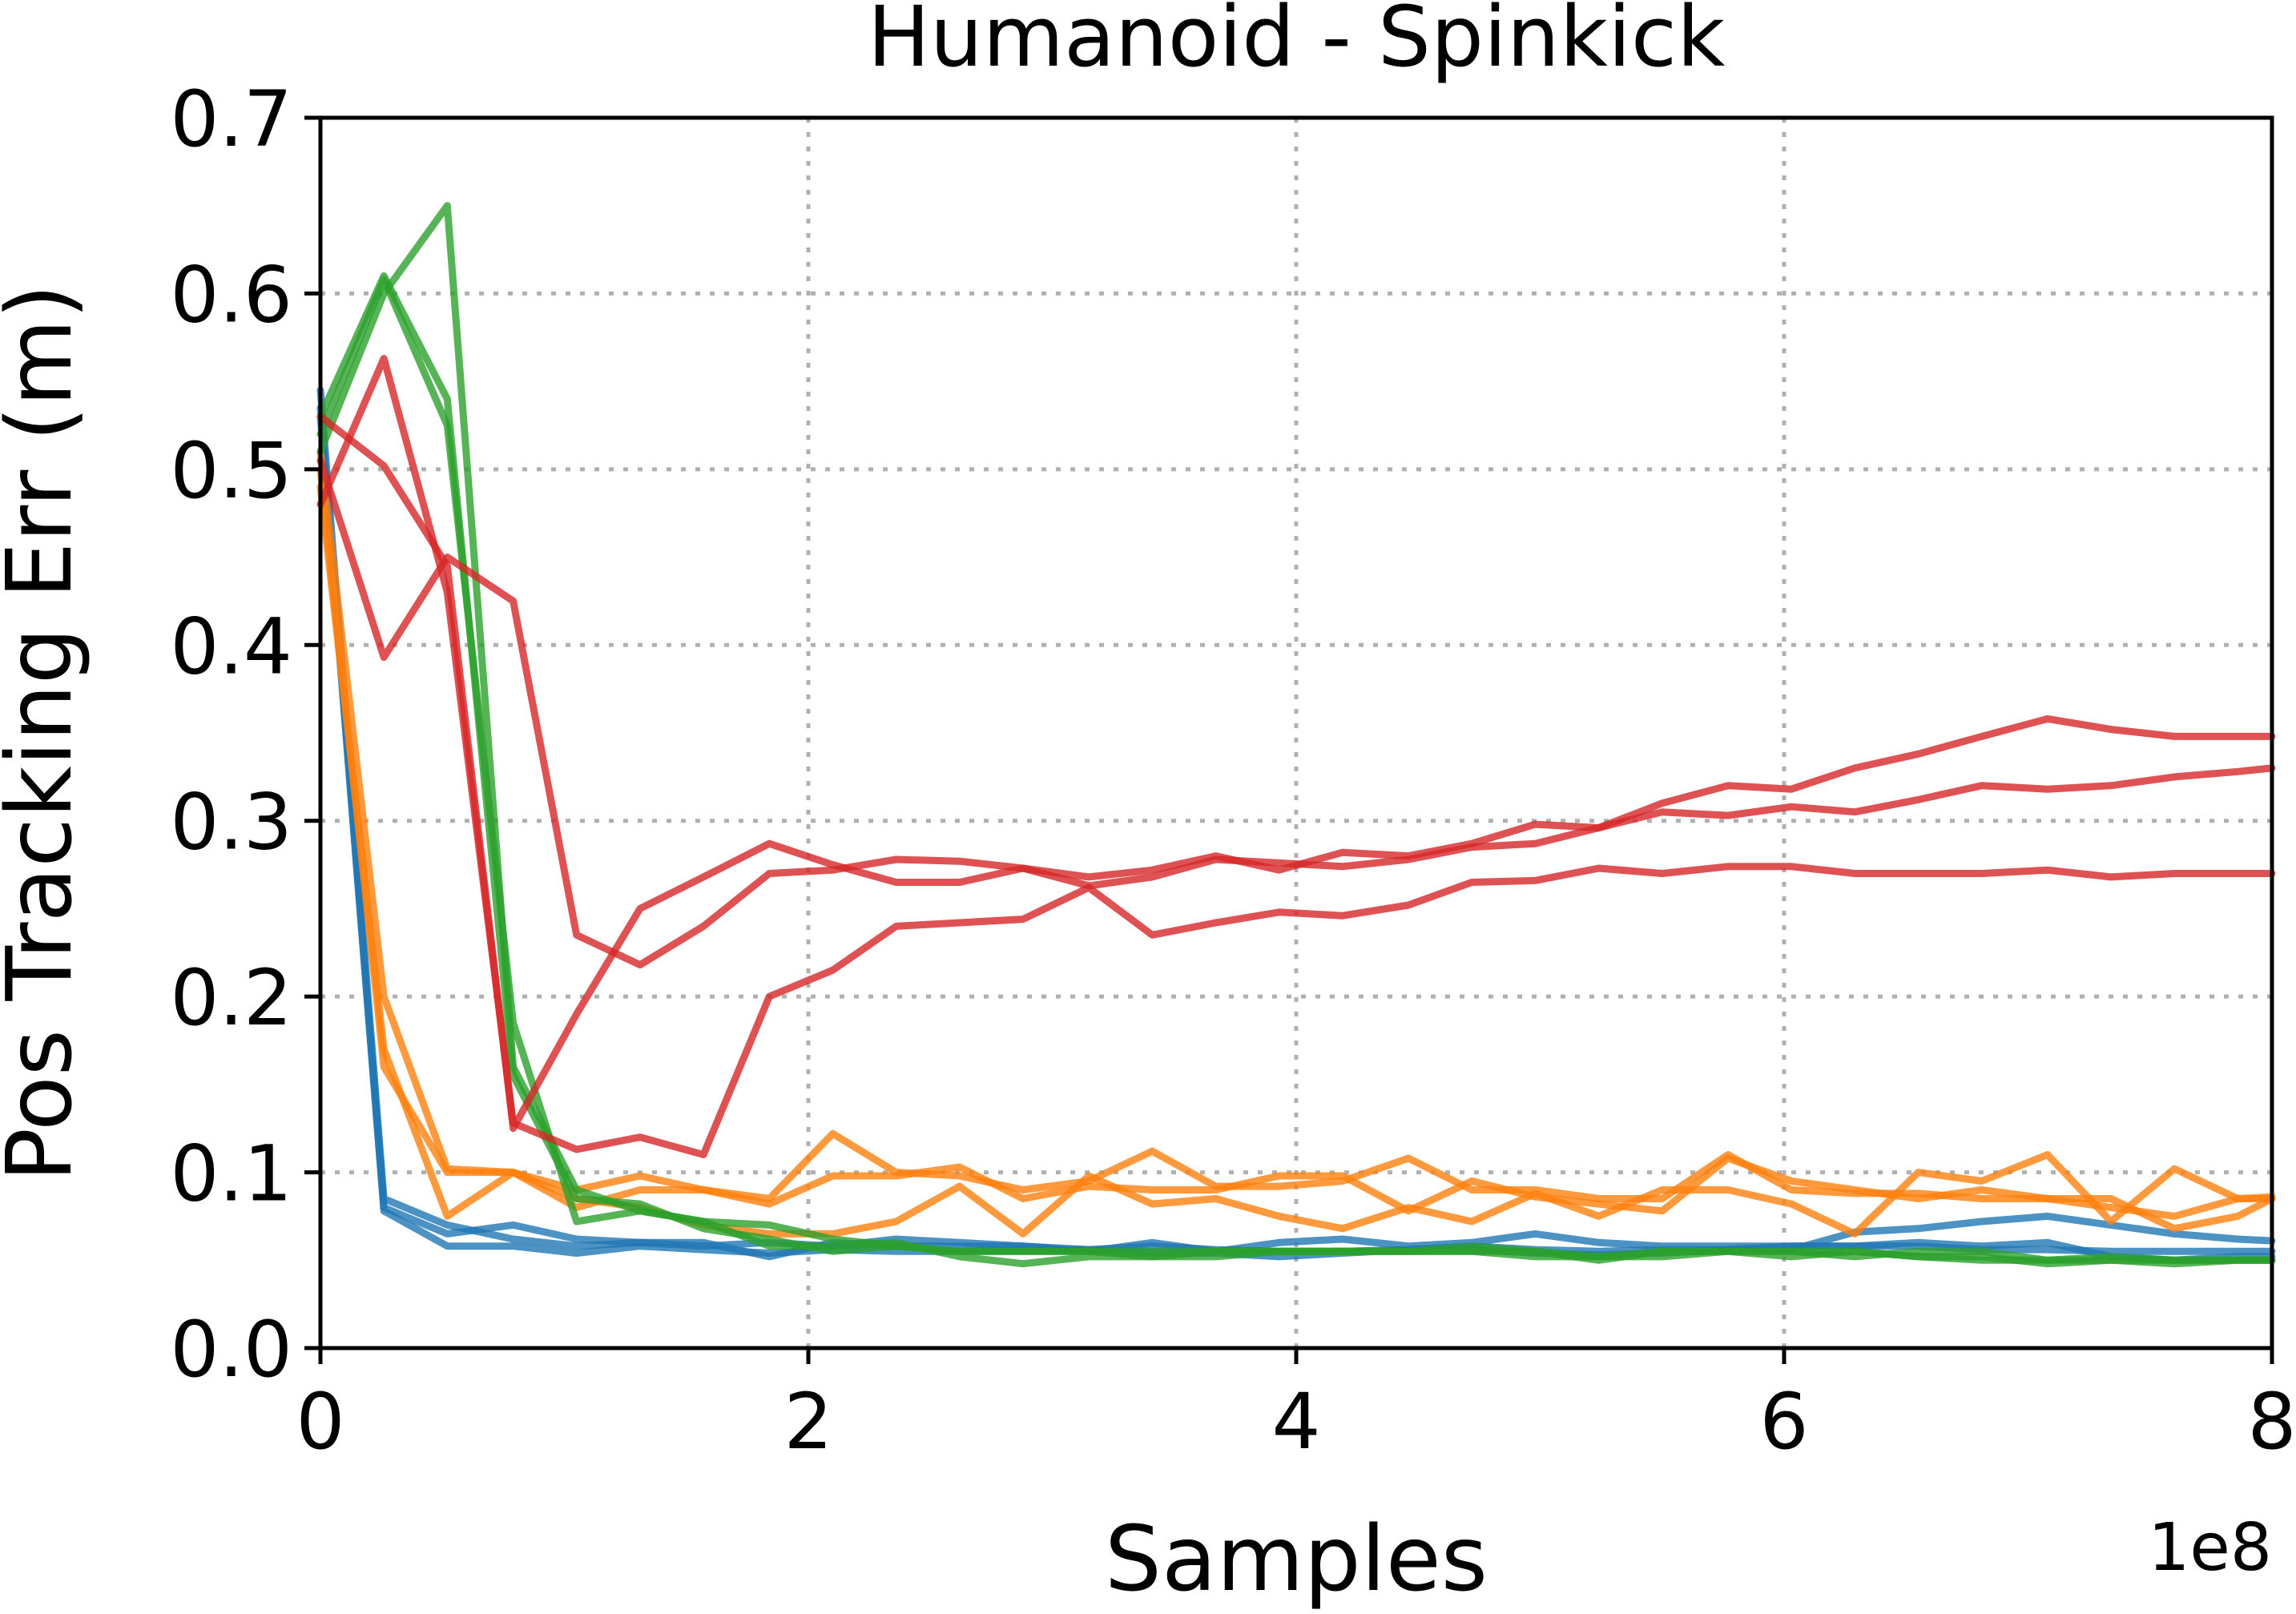 The height and width of the screenshot is (1614, 2296). What do you see at coordinates (1295, 1422) in the screenshot?
I see `x-tick-label-2: 4` at bounding box center [1295, 1422].